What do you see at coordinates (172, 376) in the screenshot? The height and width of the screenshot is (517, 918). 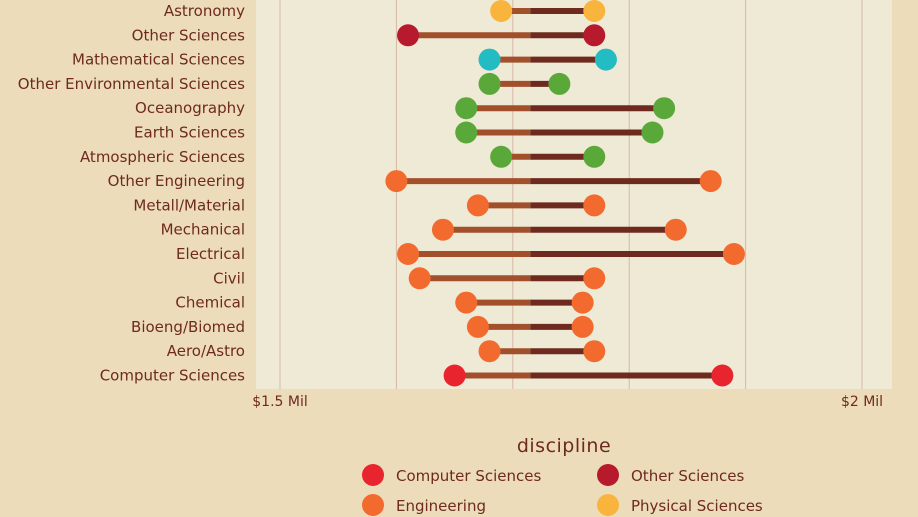 I see `category-label: Computer Sciences` at bounding box center [172, 376].